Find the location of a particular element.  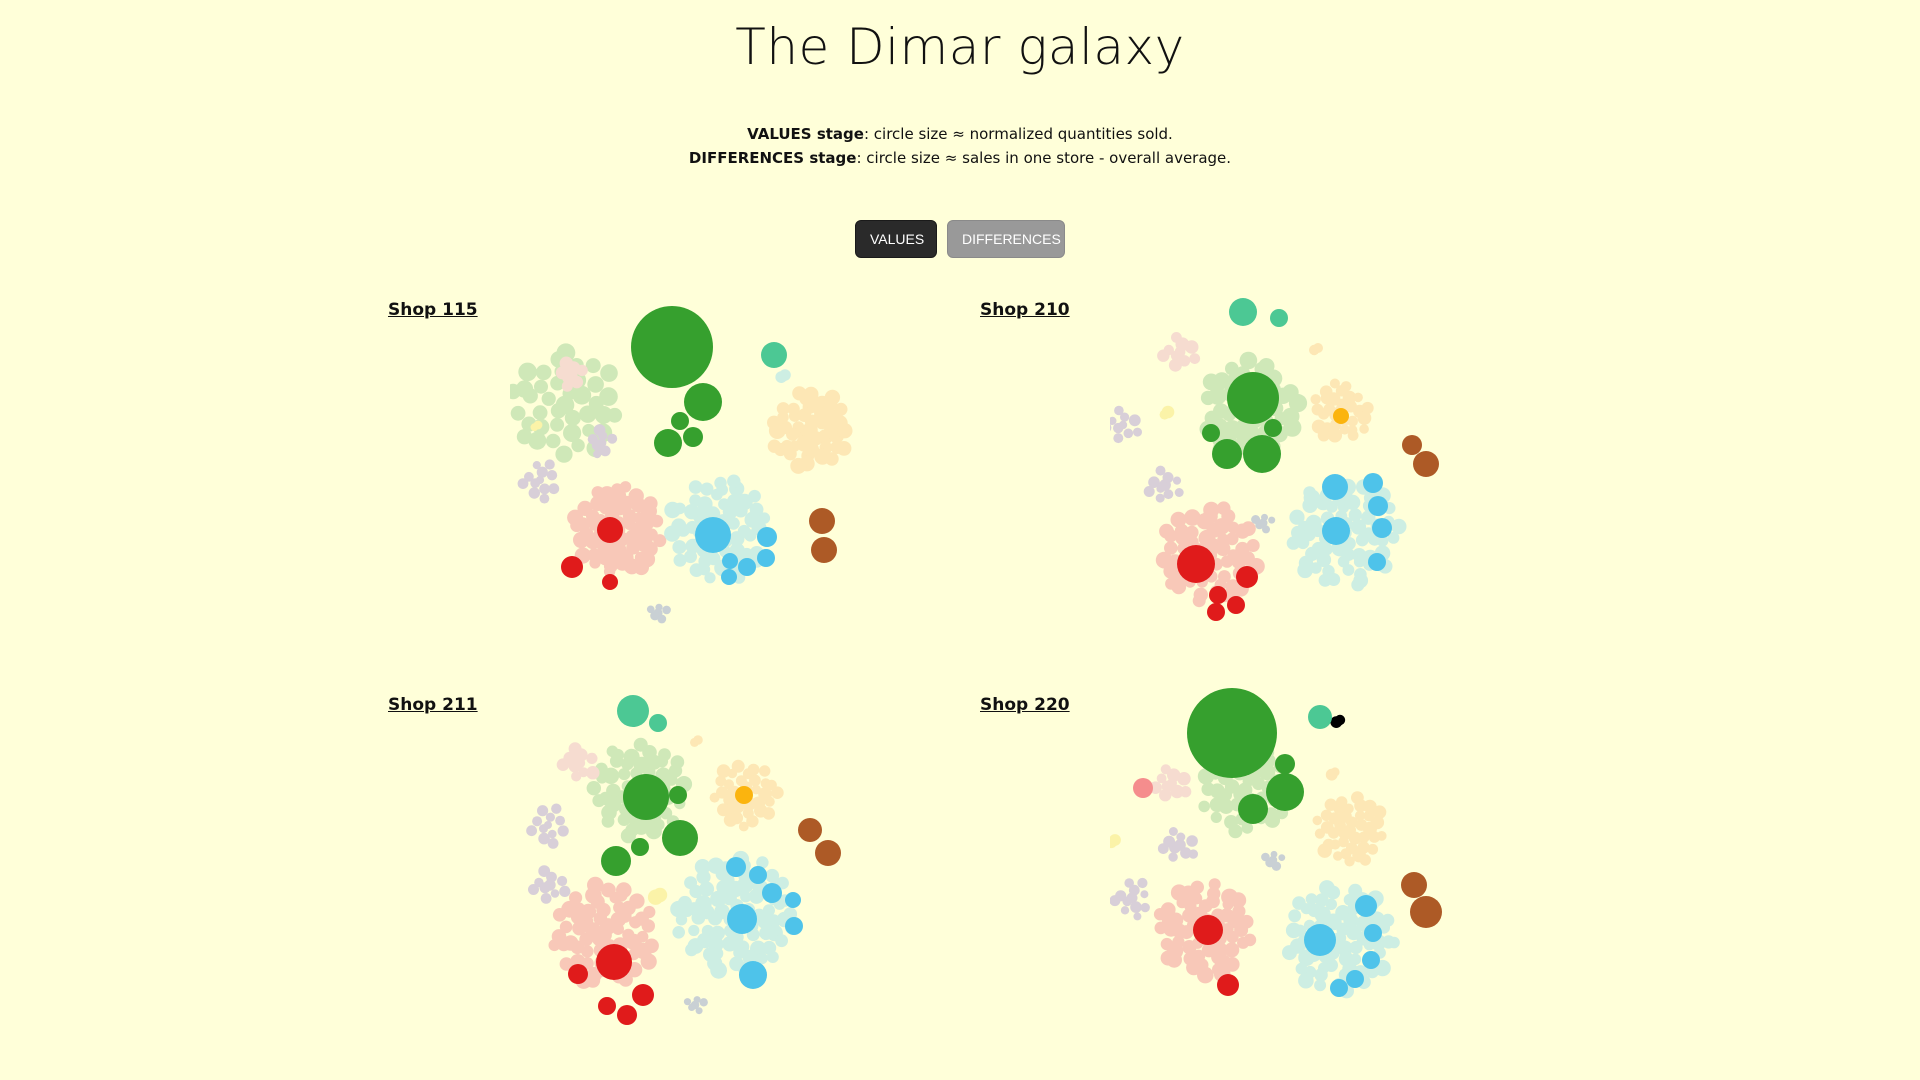

shop-211-link: Shop 211 is located at coordinates (433, 705).